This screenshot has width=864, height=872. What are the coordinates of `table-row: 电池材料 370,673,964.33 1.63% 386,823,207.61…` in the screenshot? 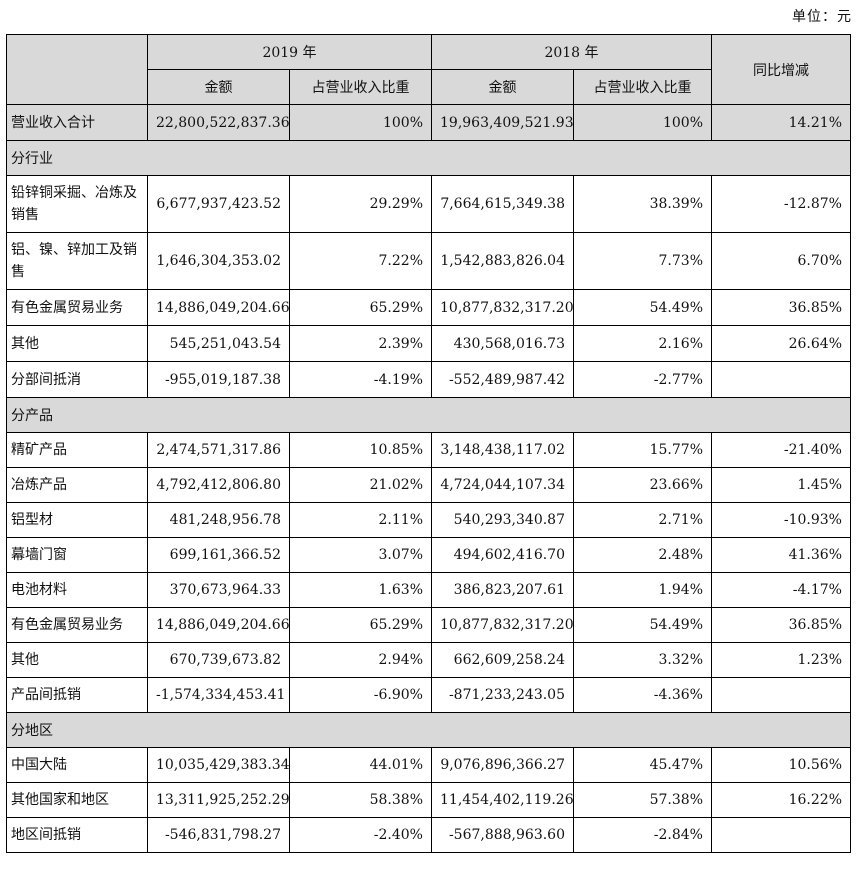 It's located at (428, 590).